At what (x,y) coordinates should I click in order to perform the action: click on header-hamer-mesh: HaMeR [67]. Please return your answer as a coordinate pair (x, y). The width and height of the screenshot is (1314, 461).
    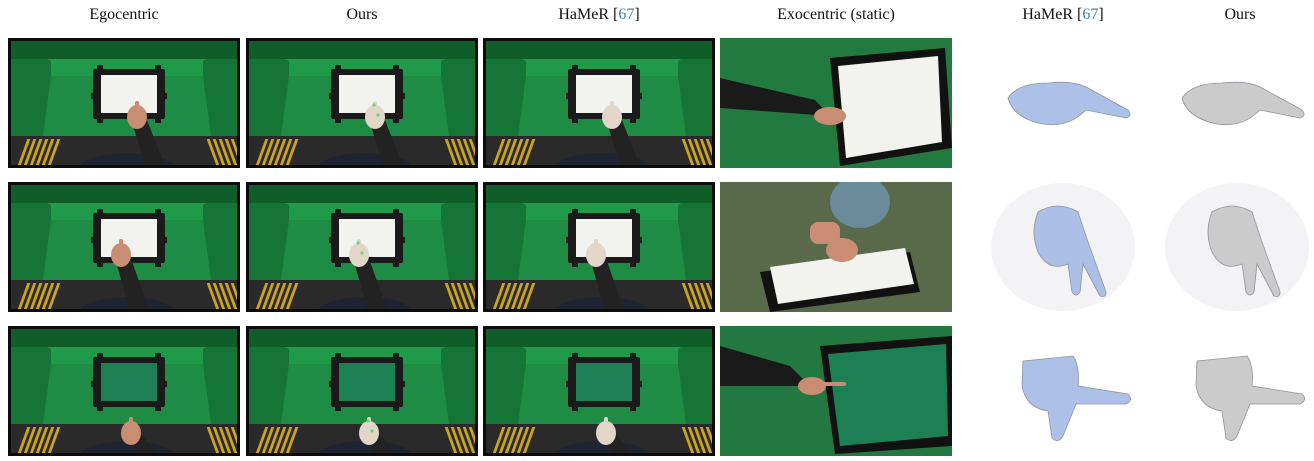
    Looking at the image, I should click on (1062, 15).